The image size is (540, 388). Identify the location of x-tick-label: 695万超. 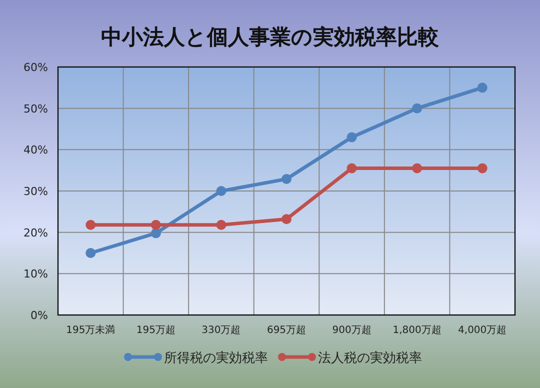
(286, 330).